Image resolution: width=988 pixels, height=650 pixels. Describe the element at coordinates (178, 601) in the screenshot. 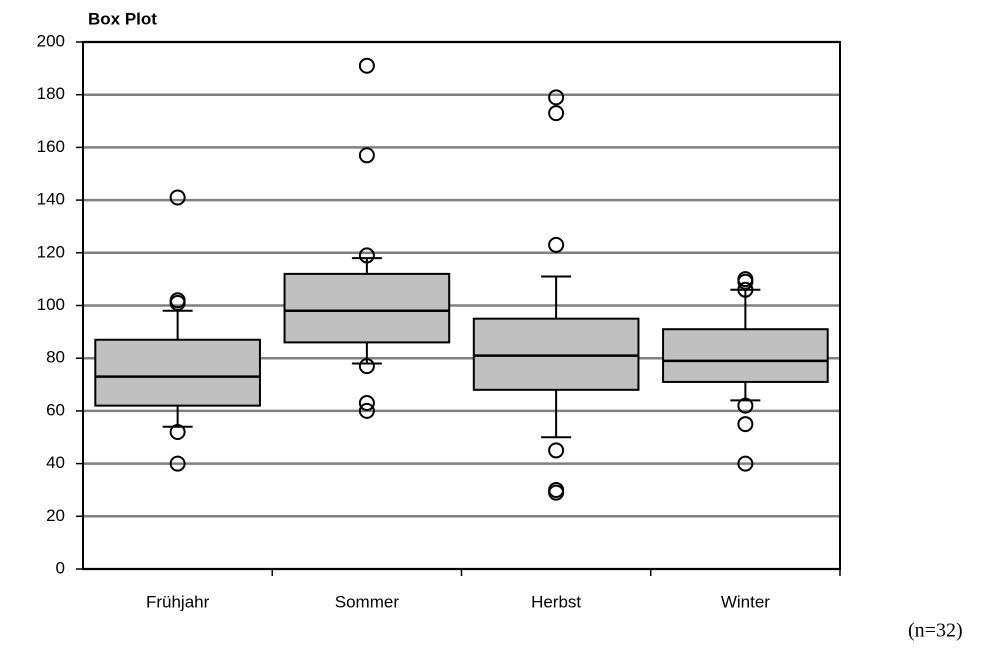

I see `x-tick-label: Frühjahr` at that location.